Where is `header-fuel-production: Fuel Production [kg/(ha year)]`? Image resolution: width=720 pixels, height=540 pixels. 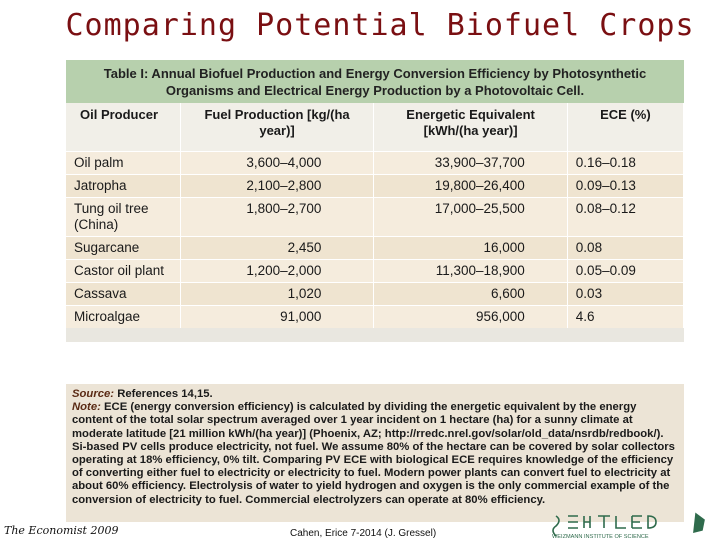
header-fuel-production: Fuel Production [kg/(ha year)] is located at coordinates (277, 127).